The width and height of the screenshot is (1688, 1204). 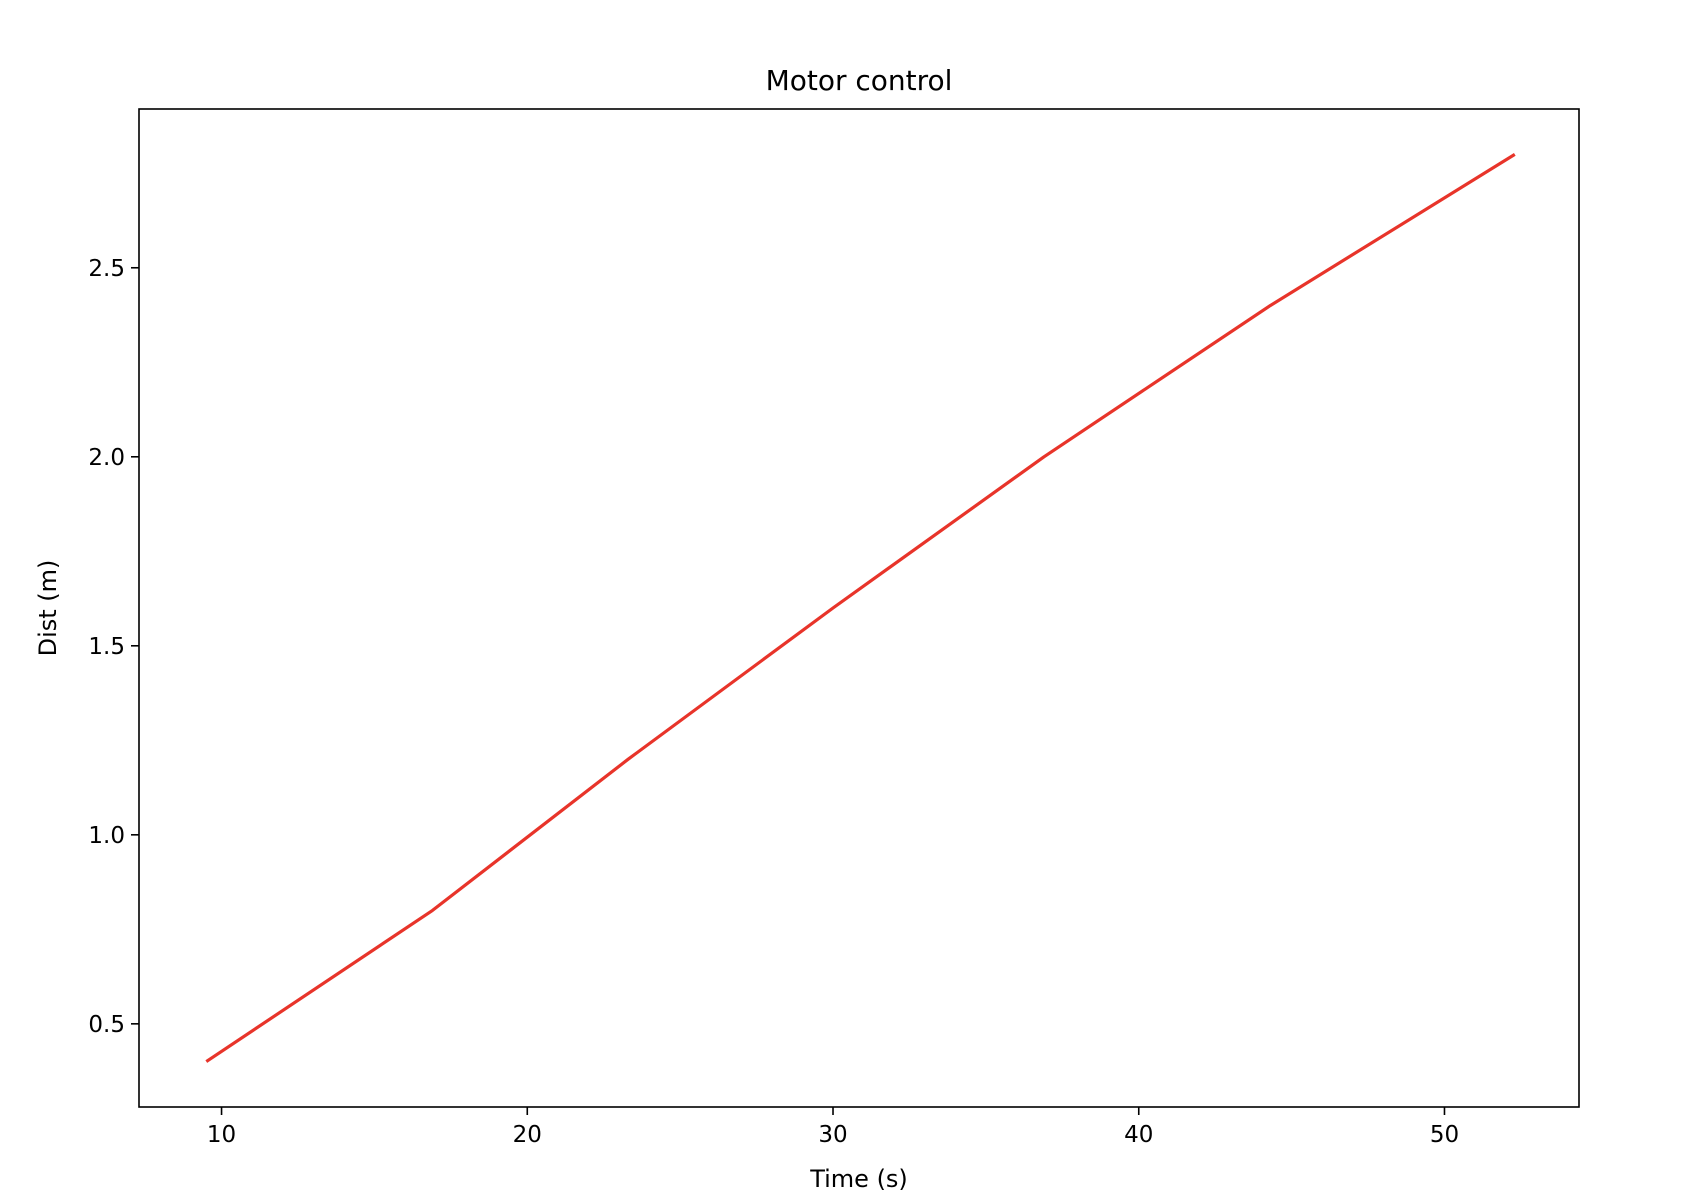 What do you see at coordinates (106, 647) in the screenshot?
I see `y-tick-label: 1.5` at bounding box center [106, 647].